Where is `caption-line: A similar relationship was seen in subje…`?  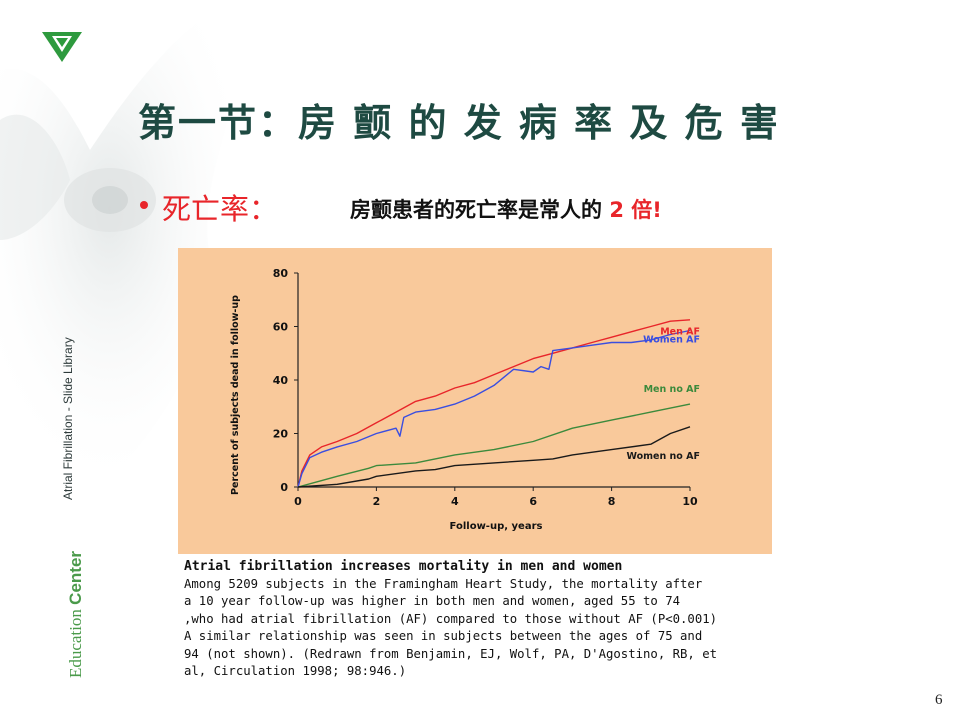
caption-line: A similar relationship was seen in subje… is located at coordinates (443, 636).